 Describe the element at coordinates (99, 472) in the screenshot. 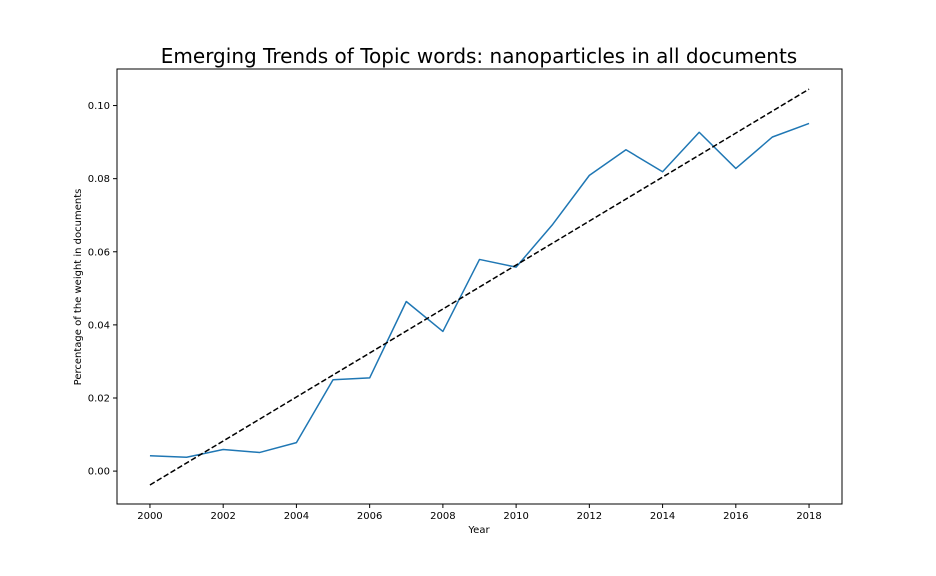

I see `y-tick-label: 0.00` at that location.